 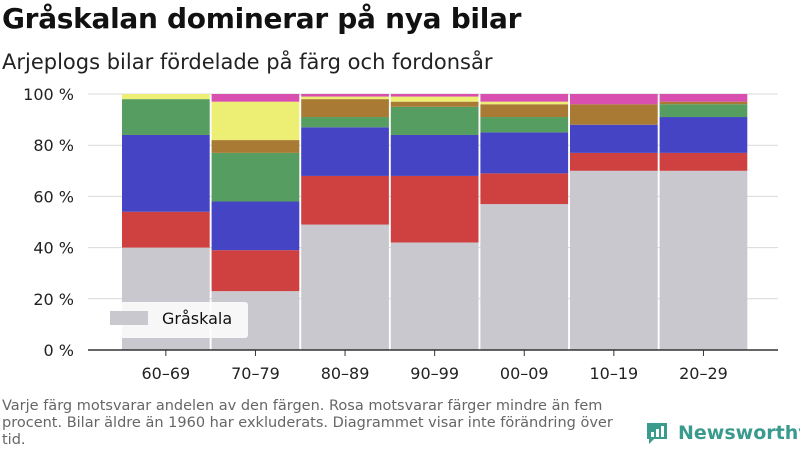 What do you see at coordinates (129, 318) in the screenshot?
I see `legend-swatch` at bounding box center [129, 318].